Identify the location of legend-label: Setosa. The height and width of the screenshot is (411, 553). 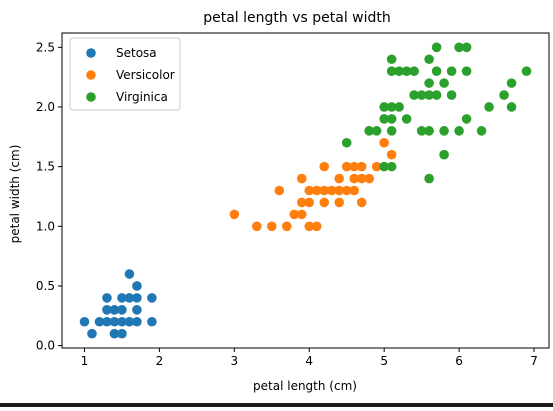
(136, 53).